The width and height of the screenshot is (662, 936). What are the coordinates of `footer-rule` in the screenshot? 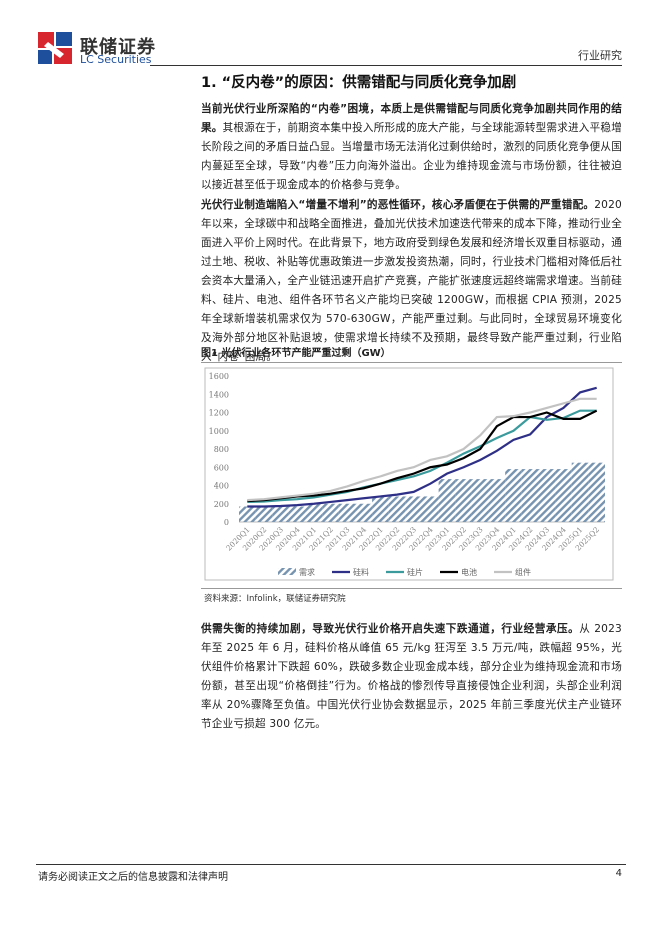 It's located at (331, 864).